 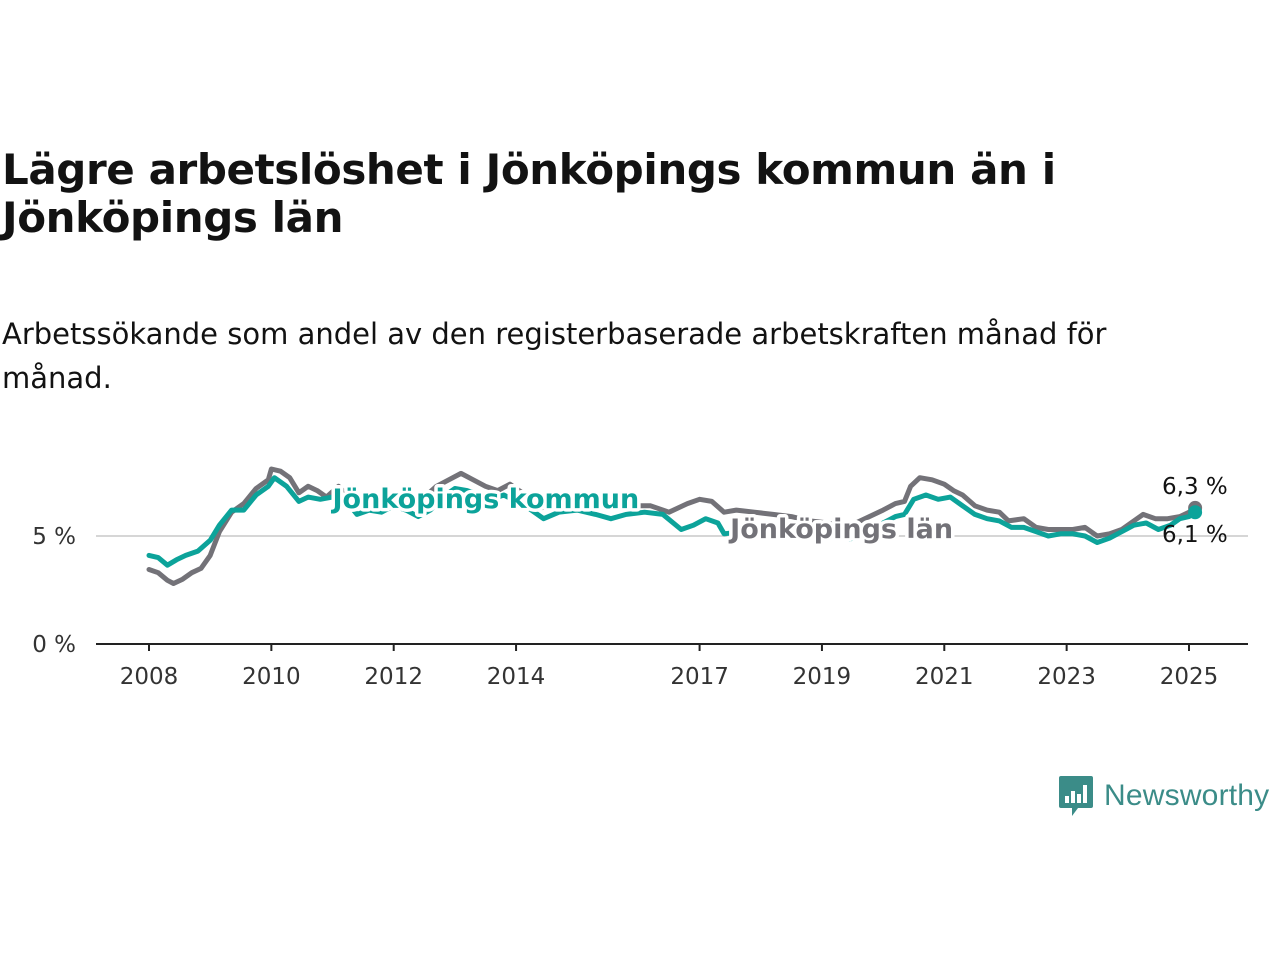 What do you see at coordinates (271, 677) in the screenshot?
I see `x-tick-label-1: 2010` at bounding box center [271, 677].